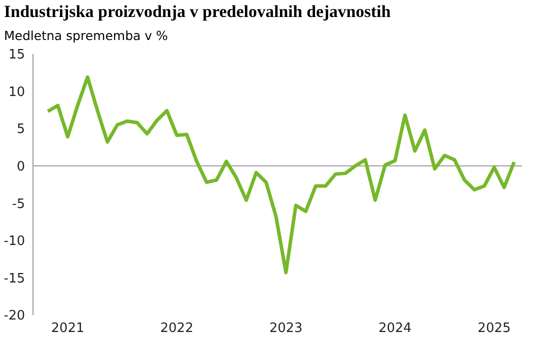 This screenshot has width=557, height=339. What do you see at coordinates (20, 166) in the screenshot?
I see `y-tick-label: 0` at bounding box center [20, 166].